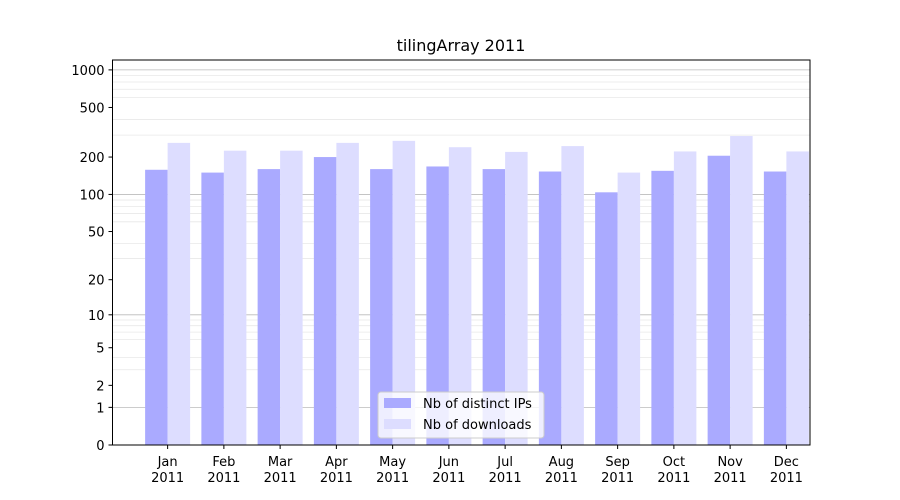  I want to click on x-tick-label: Dec 2011, so click(786, 470).